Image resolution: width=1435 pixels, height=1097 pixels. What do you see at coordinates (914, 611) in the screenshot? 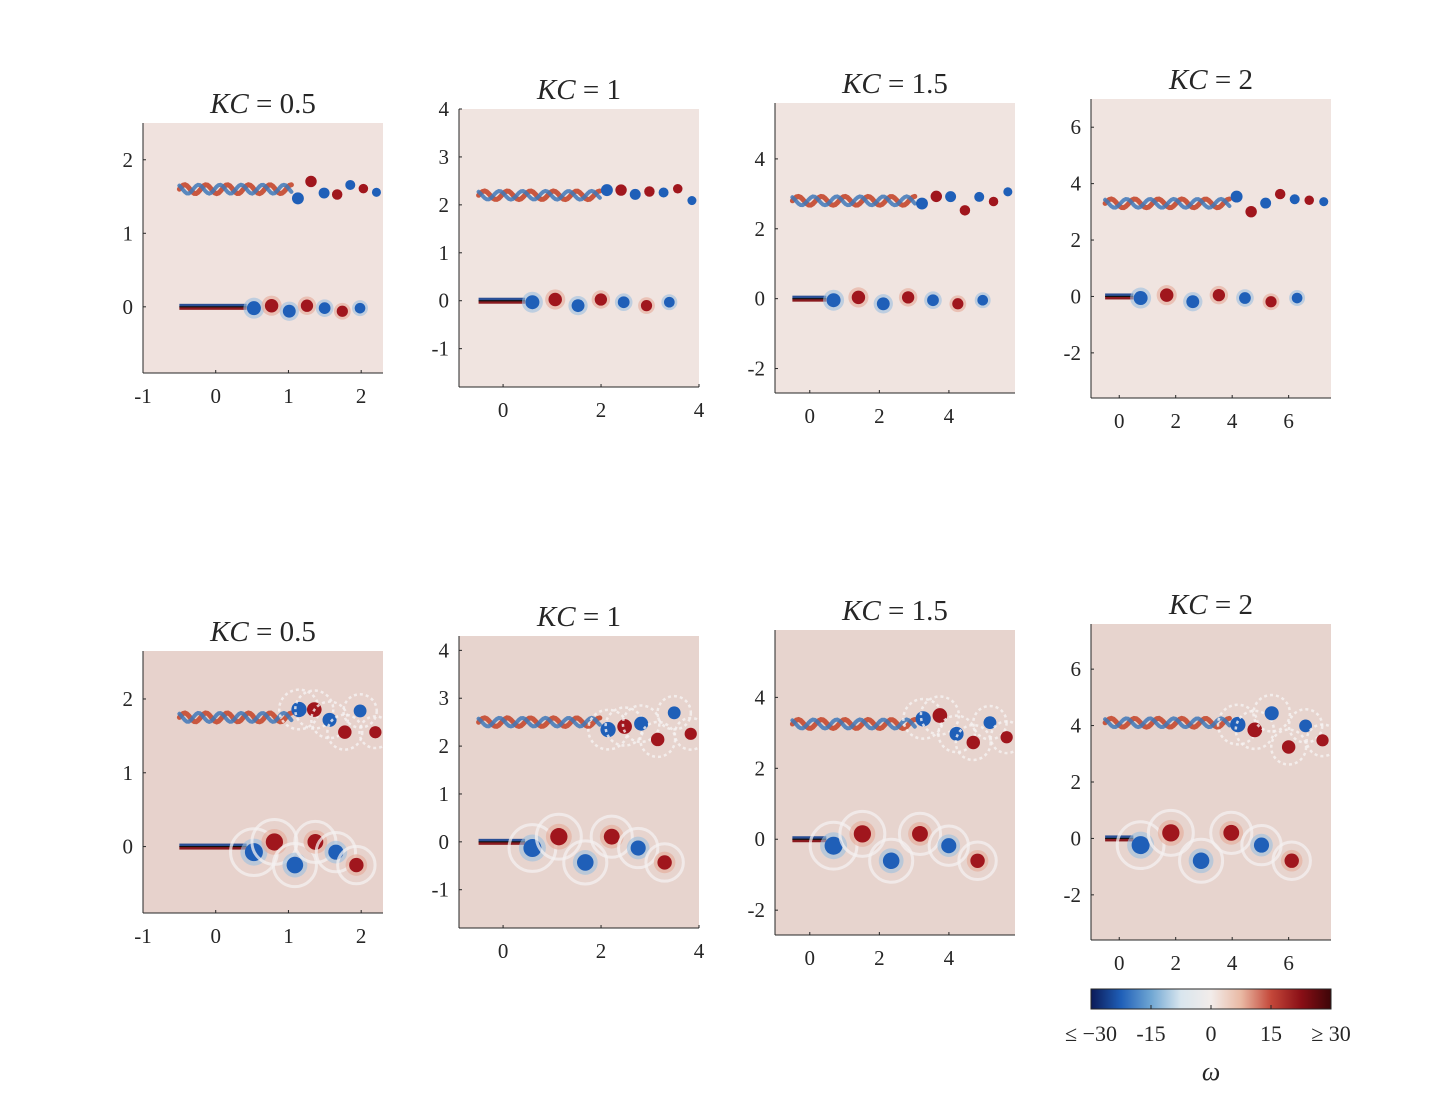
I see `title-value: = 1.5` at bounding box center [914, 611].